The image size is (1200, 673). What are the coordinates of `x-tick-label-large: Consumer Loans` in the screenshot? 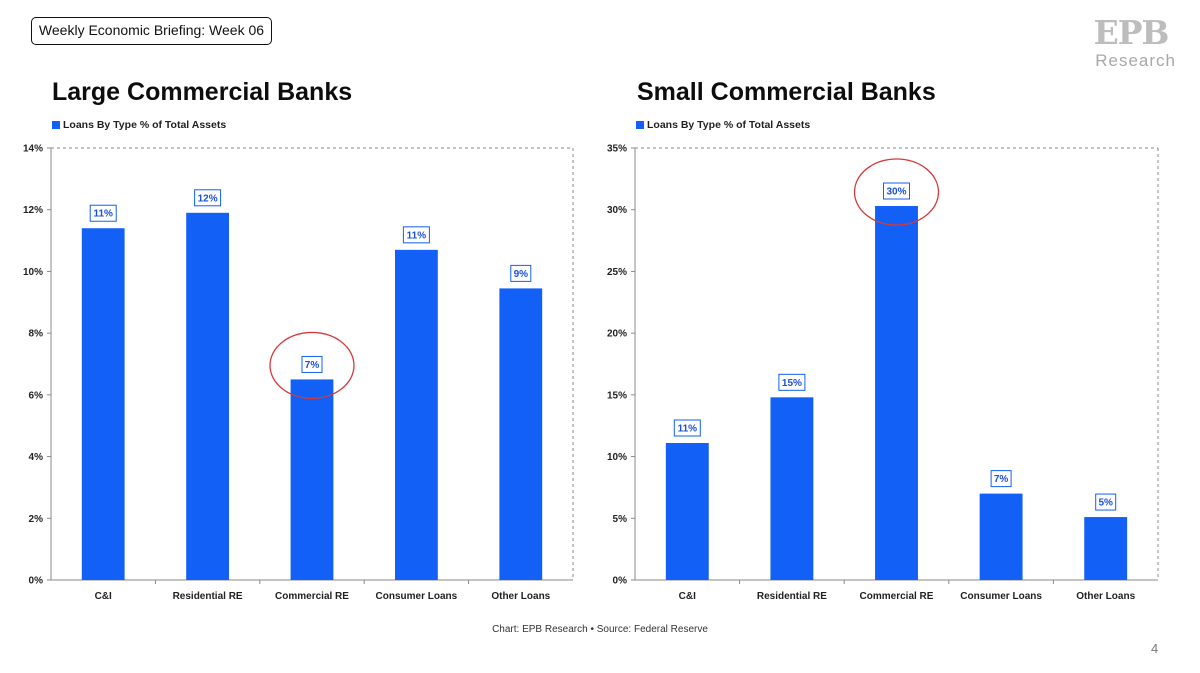 It's located at (417, 596).